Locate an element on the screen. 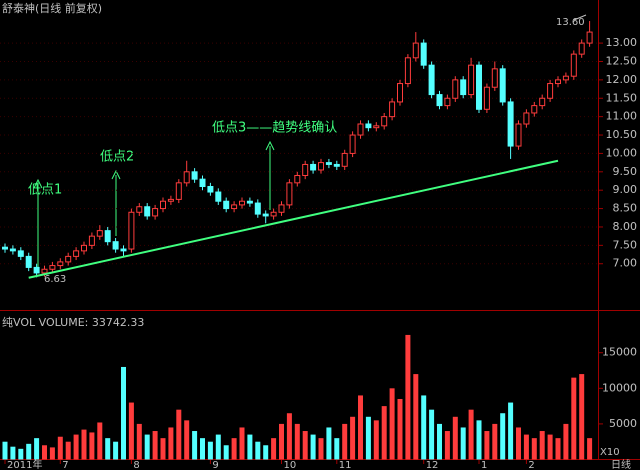 The height and width of the screenshot is (470, 640). annotation: 低点3——趋势线确认 is located at coordinates (274, 128).